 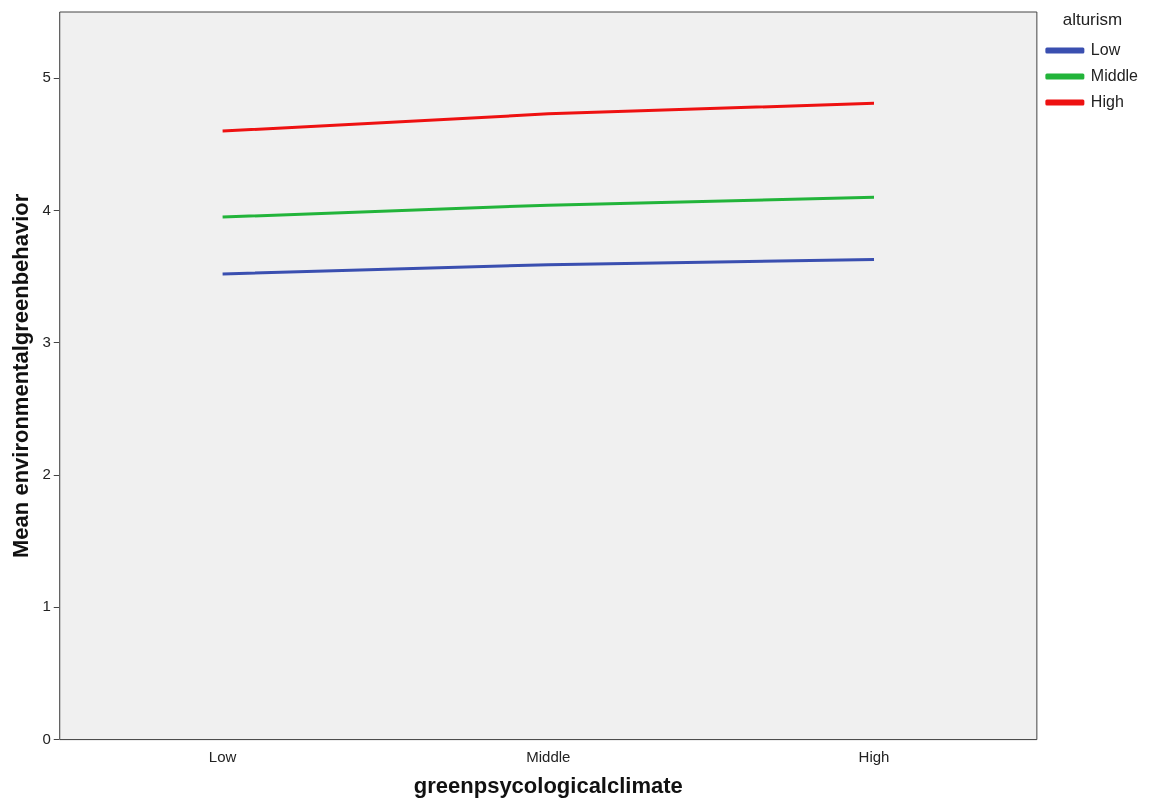 I want to click on legend-label: Middle, so click(x=1114, y=75).